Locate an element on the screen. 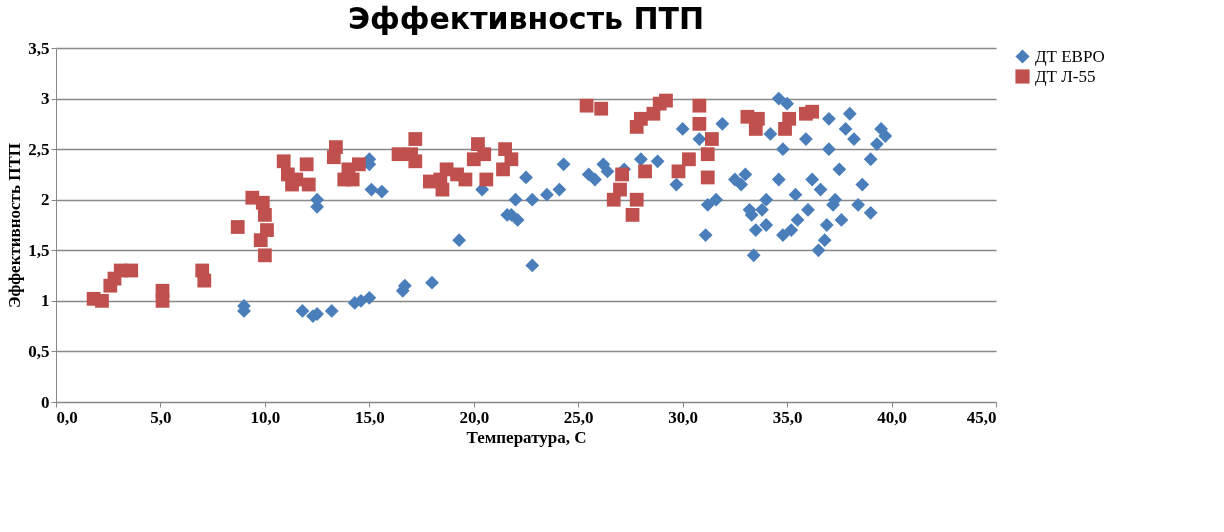  x-tick-label: 15,0 is located at coordinates (369, 417).